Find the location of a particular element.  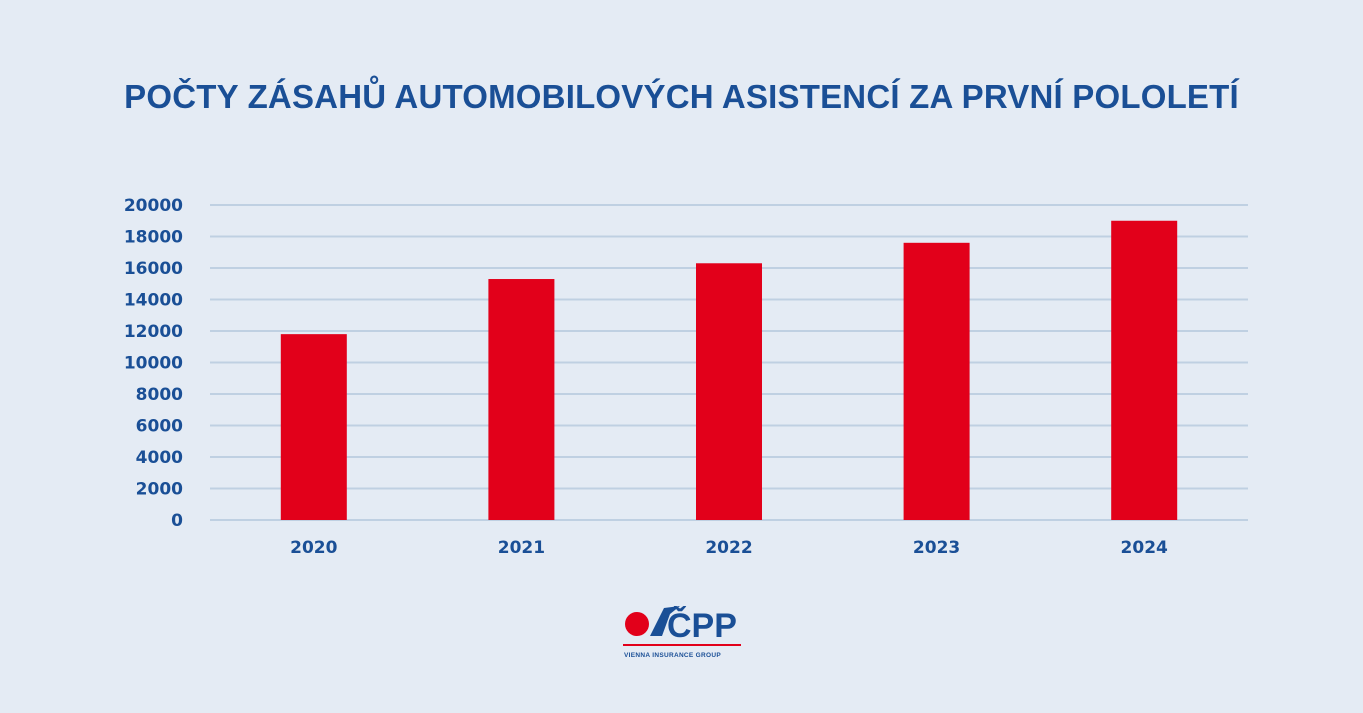

logo-red-dot-icon is located at coordinates (637, 624).